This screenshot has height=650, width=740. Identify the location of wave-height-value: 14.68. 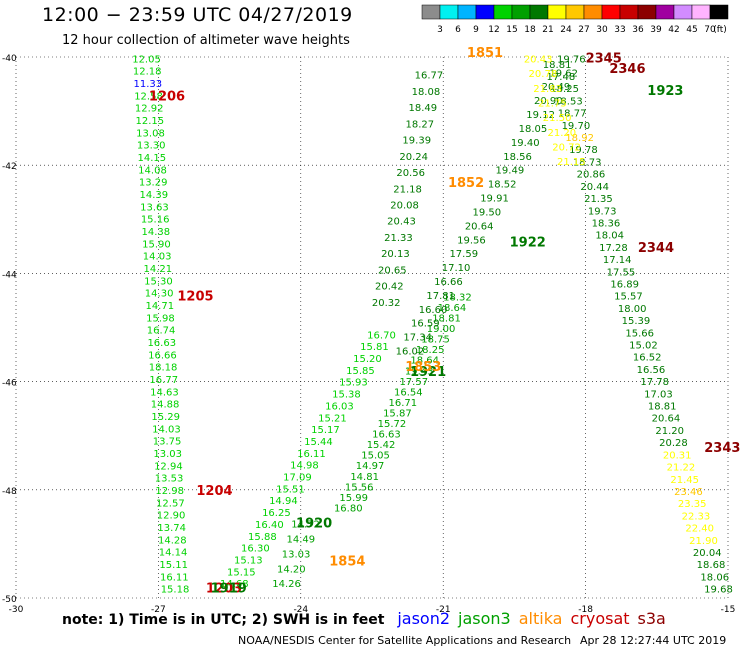
(234, 584).